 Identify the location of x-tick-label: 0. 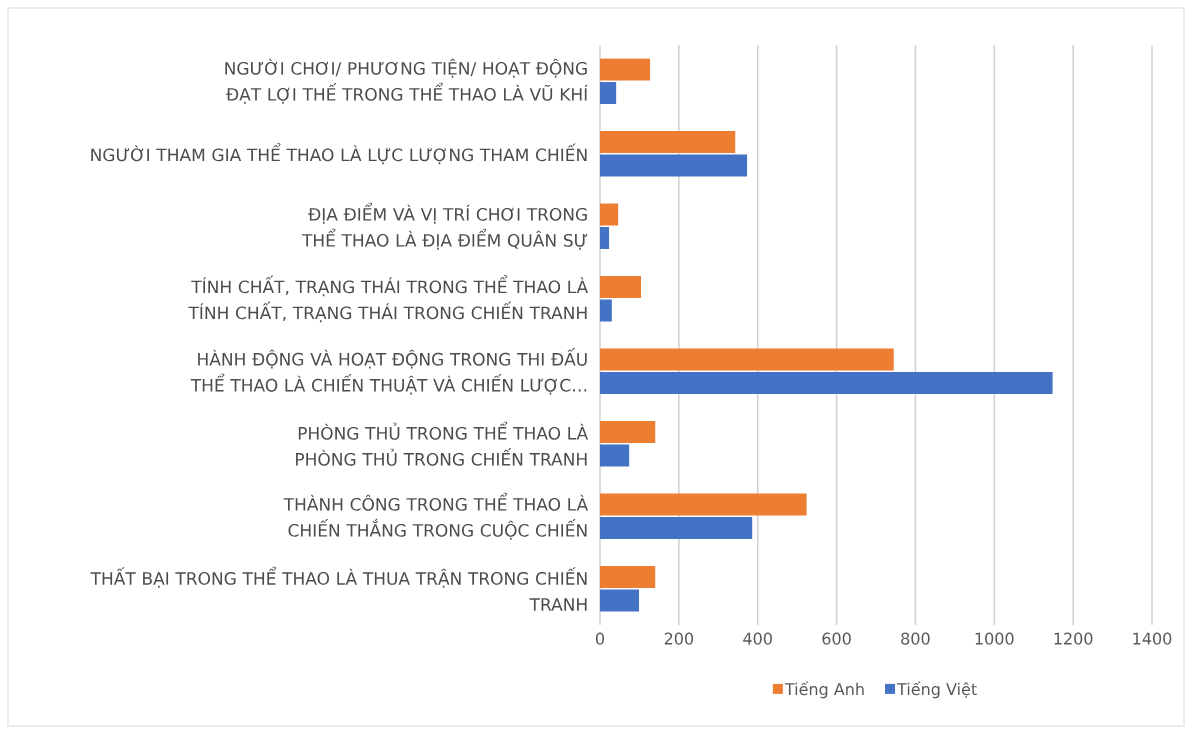
(600, 638).